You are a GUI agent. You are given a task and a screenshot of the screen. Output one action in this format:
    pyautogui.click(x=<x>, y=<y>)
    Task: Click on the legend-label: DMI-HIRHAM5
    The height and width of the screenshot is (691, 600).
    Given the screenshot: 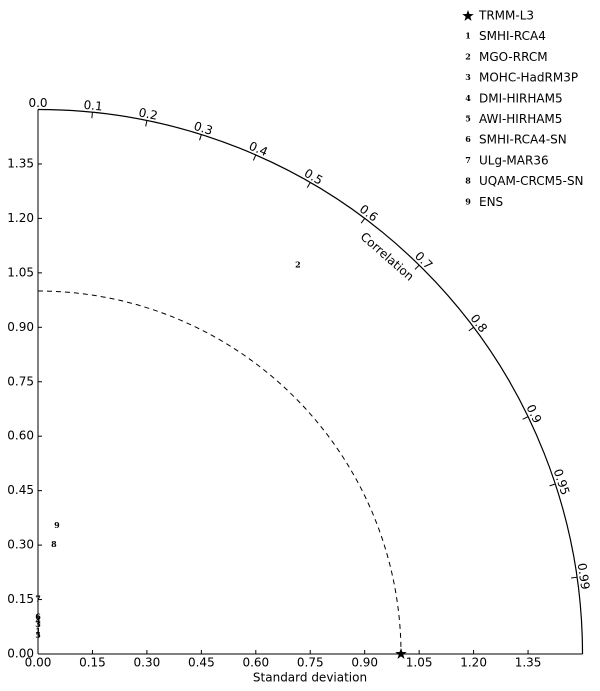 What is the action you would take?
    pyautogui.click(x=521, y=98)
    